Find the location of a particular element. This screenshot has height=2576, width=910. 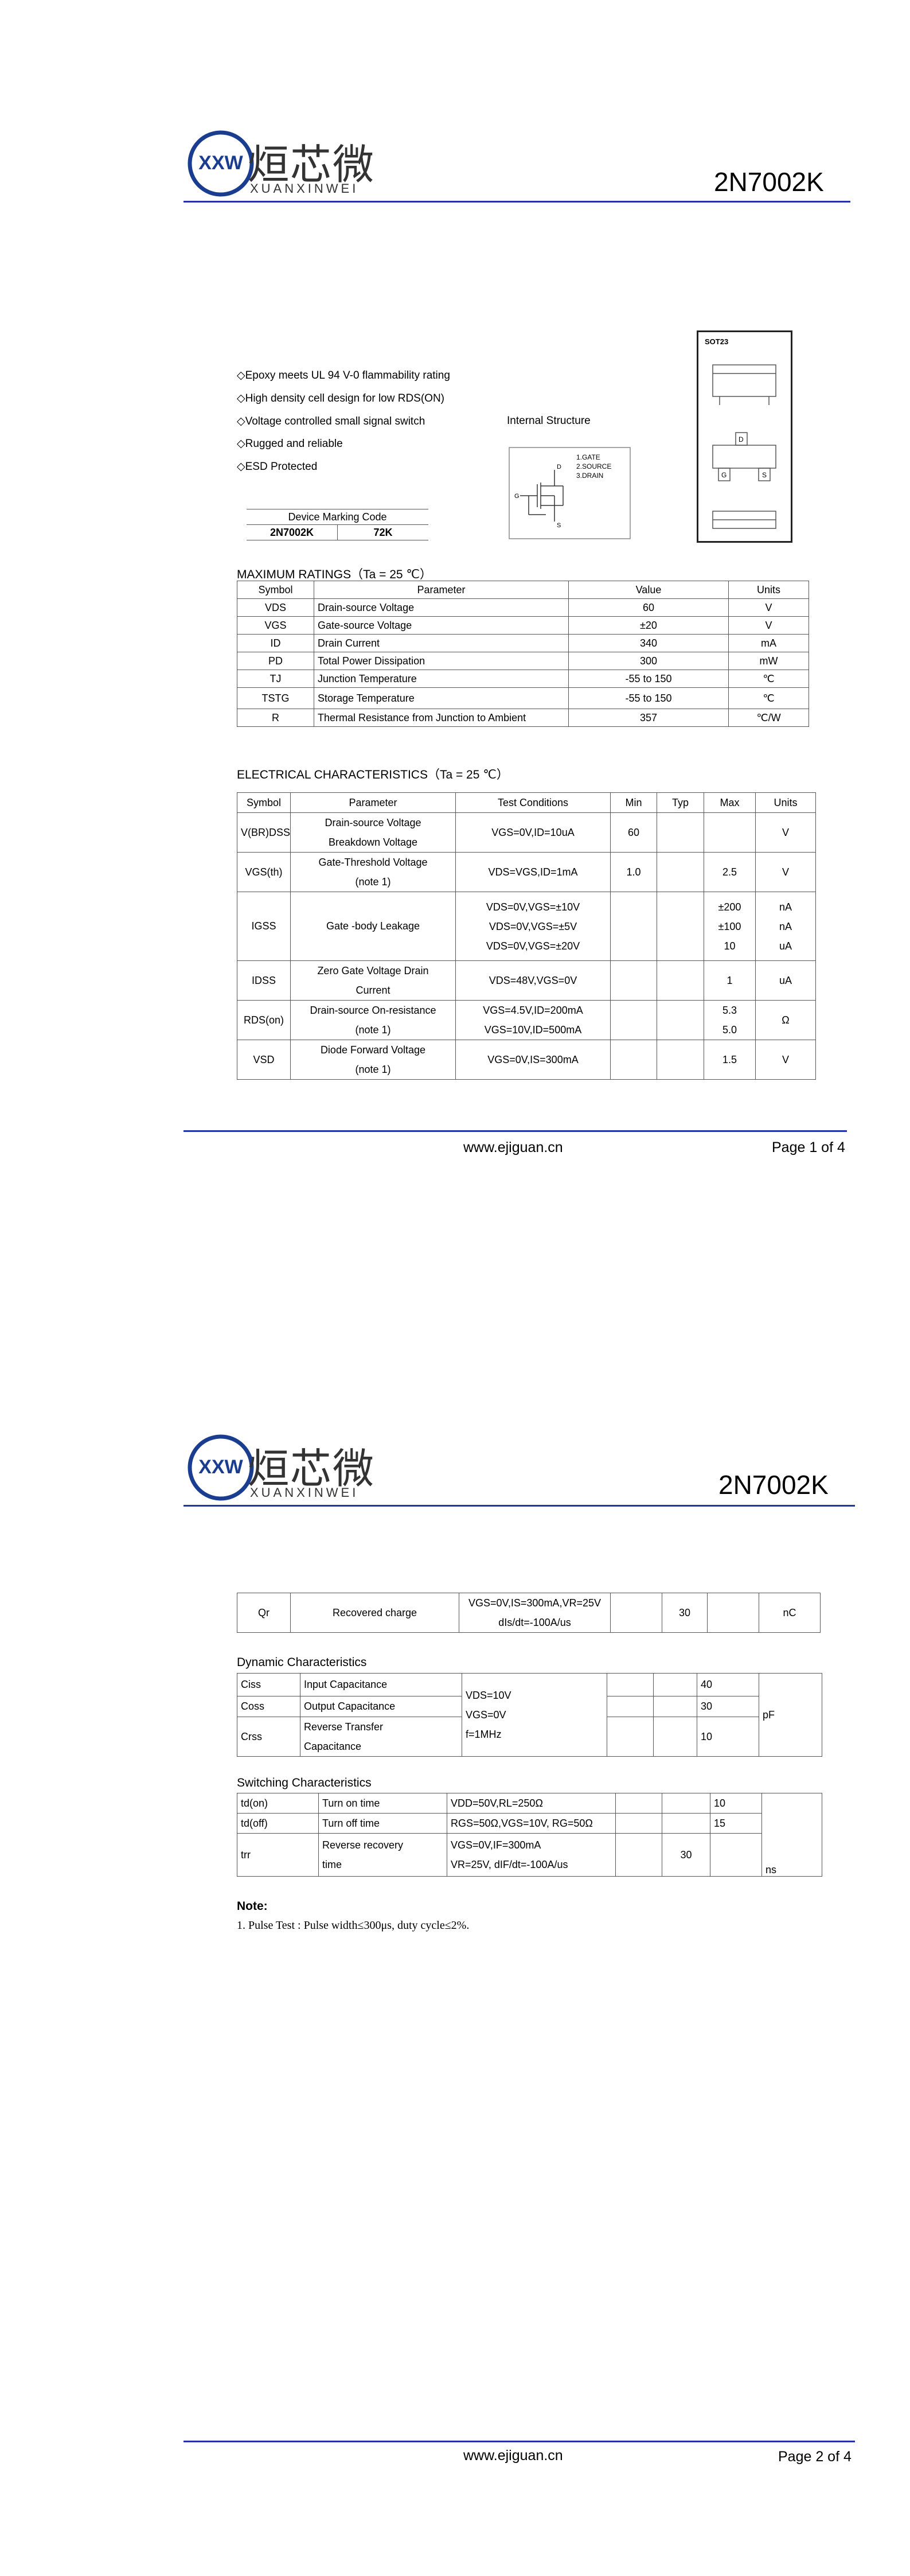

cell-text: Input Capacitance is located at coordinates (346, 1684).